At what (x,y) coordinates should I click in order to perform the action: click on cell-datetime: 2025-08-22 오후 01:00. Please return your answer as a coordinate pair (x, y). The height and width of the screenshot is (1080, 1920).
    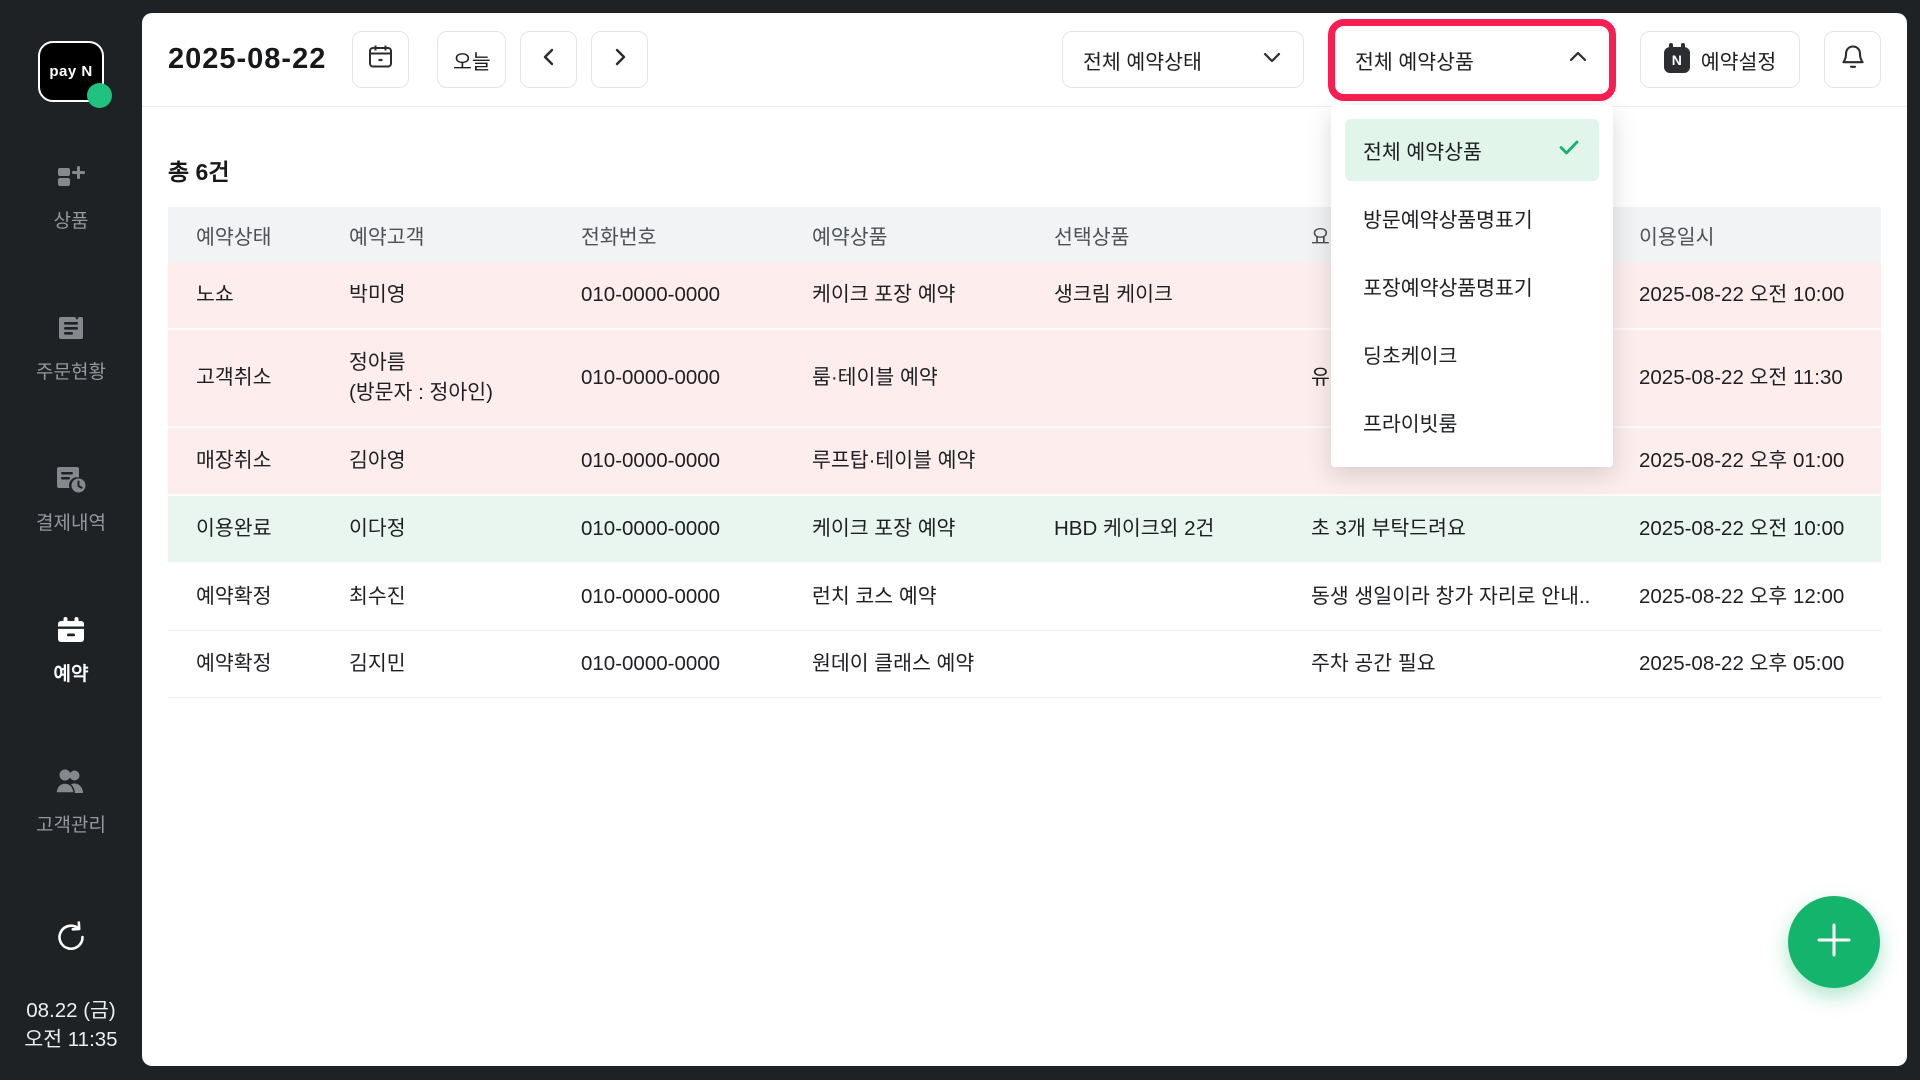
    Looking at the image, I should click on (1742, 460).